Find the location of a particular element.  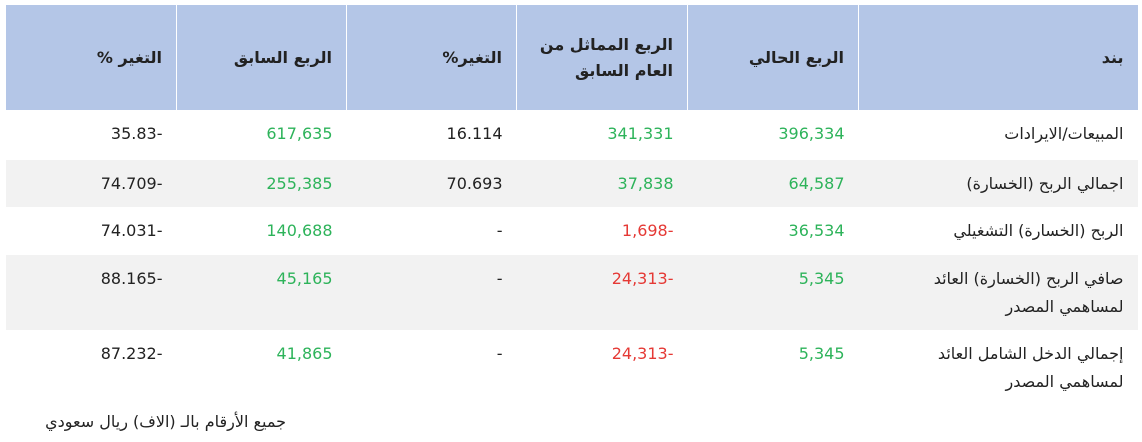

row-label: المبيعات/الايرادات is located at coordinates (998, 135).